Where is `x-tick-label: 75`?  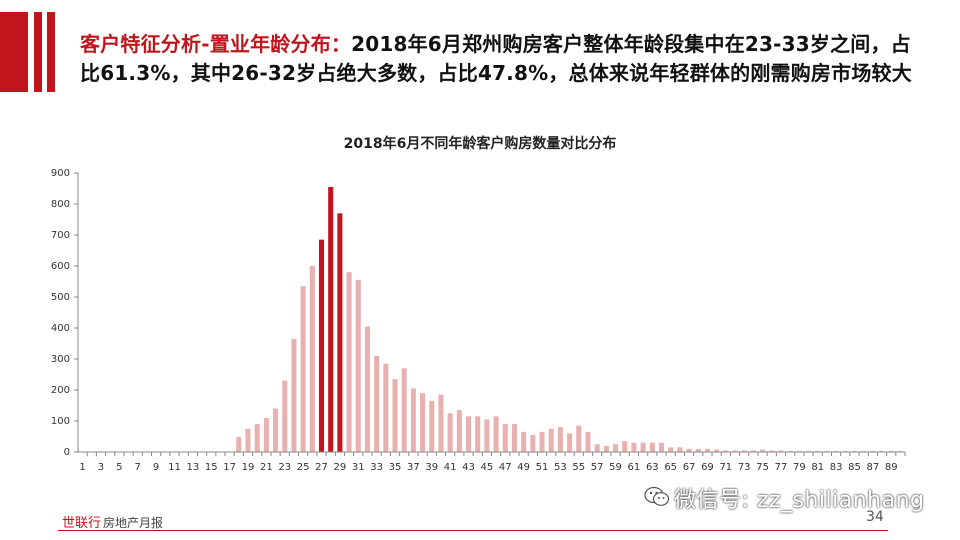
x-tick-label: 75 is located at coordinates (762, 467).